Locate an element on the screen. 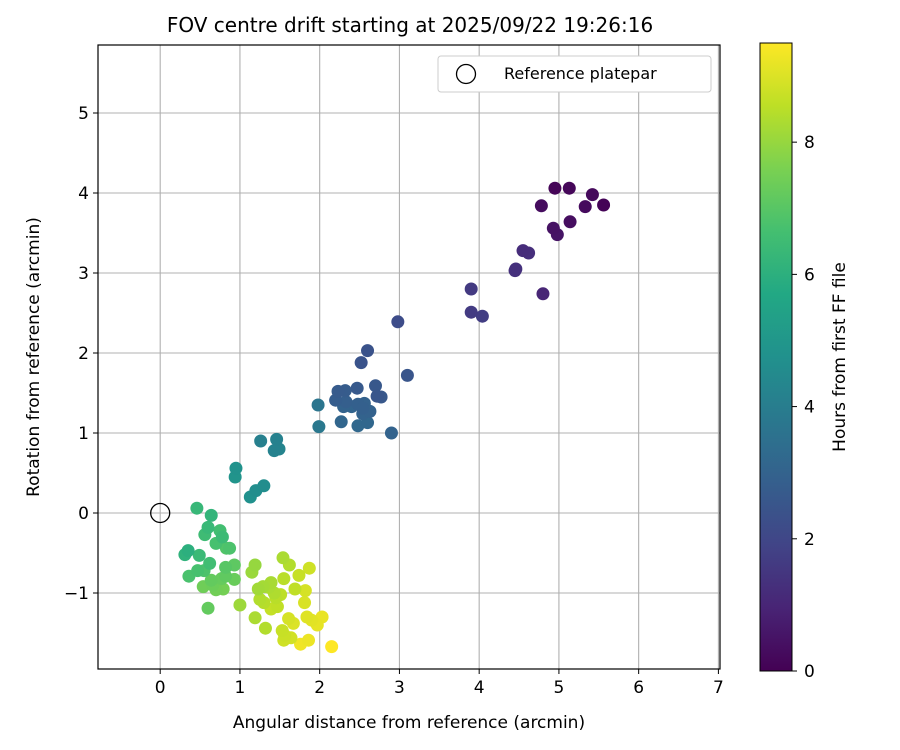 The width and height of the screenshot is (900, 750). x-axis-label: Angular distance from reference (arcmin) is located at coordinates (409, 723).